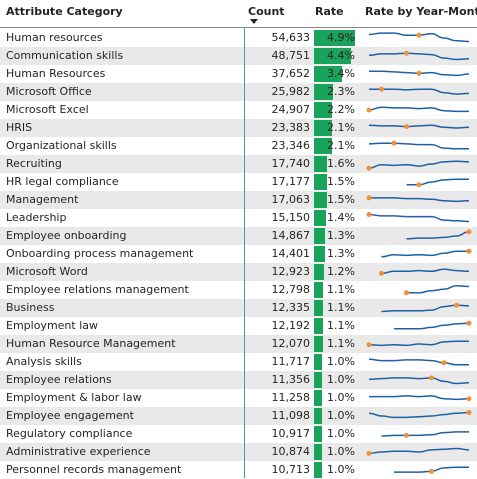 Image resolution: width=477 pixels, height=479 pixels. Describe the element at coordinates (238, 344) in the screenshot. I see `table-row: Human Resource Management 12,070 1.1%` at that location.